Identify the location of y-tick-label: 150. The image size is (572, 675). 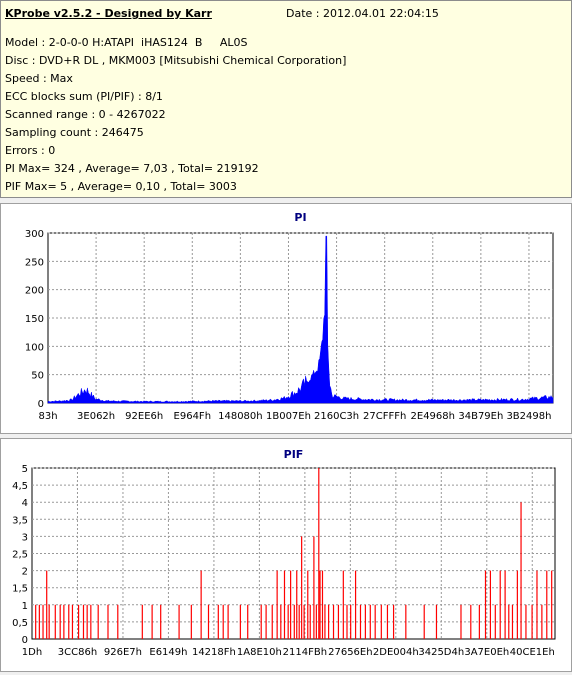
(34, 319).